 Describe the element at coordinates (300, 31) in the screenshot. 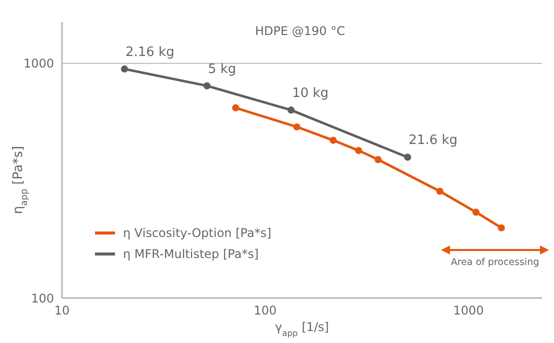

I see `chart-title: HDPE @190 °C` at that location.